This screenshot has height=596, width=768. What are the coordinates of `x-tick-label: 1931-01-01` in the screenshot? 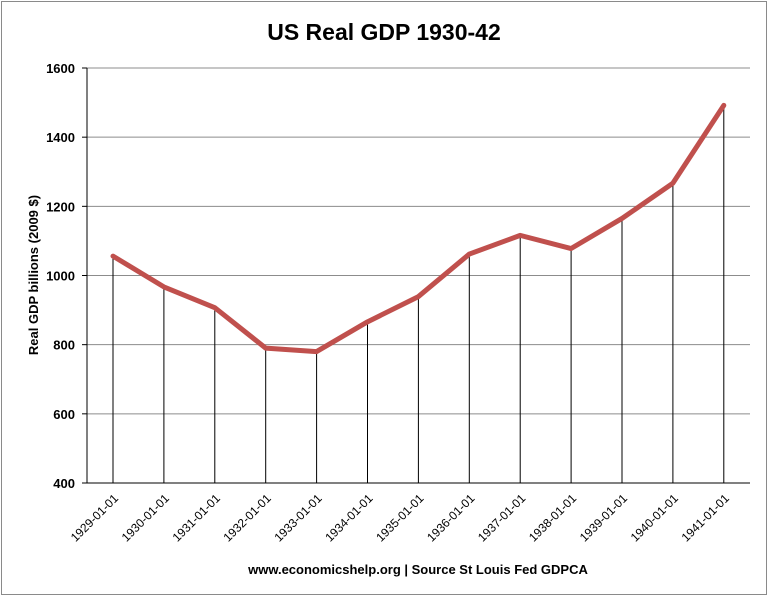 It's located at (197, 518).